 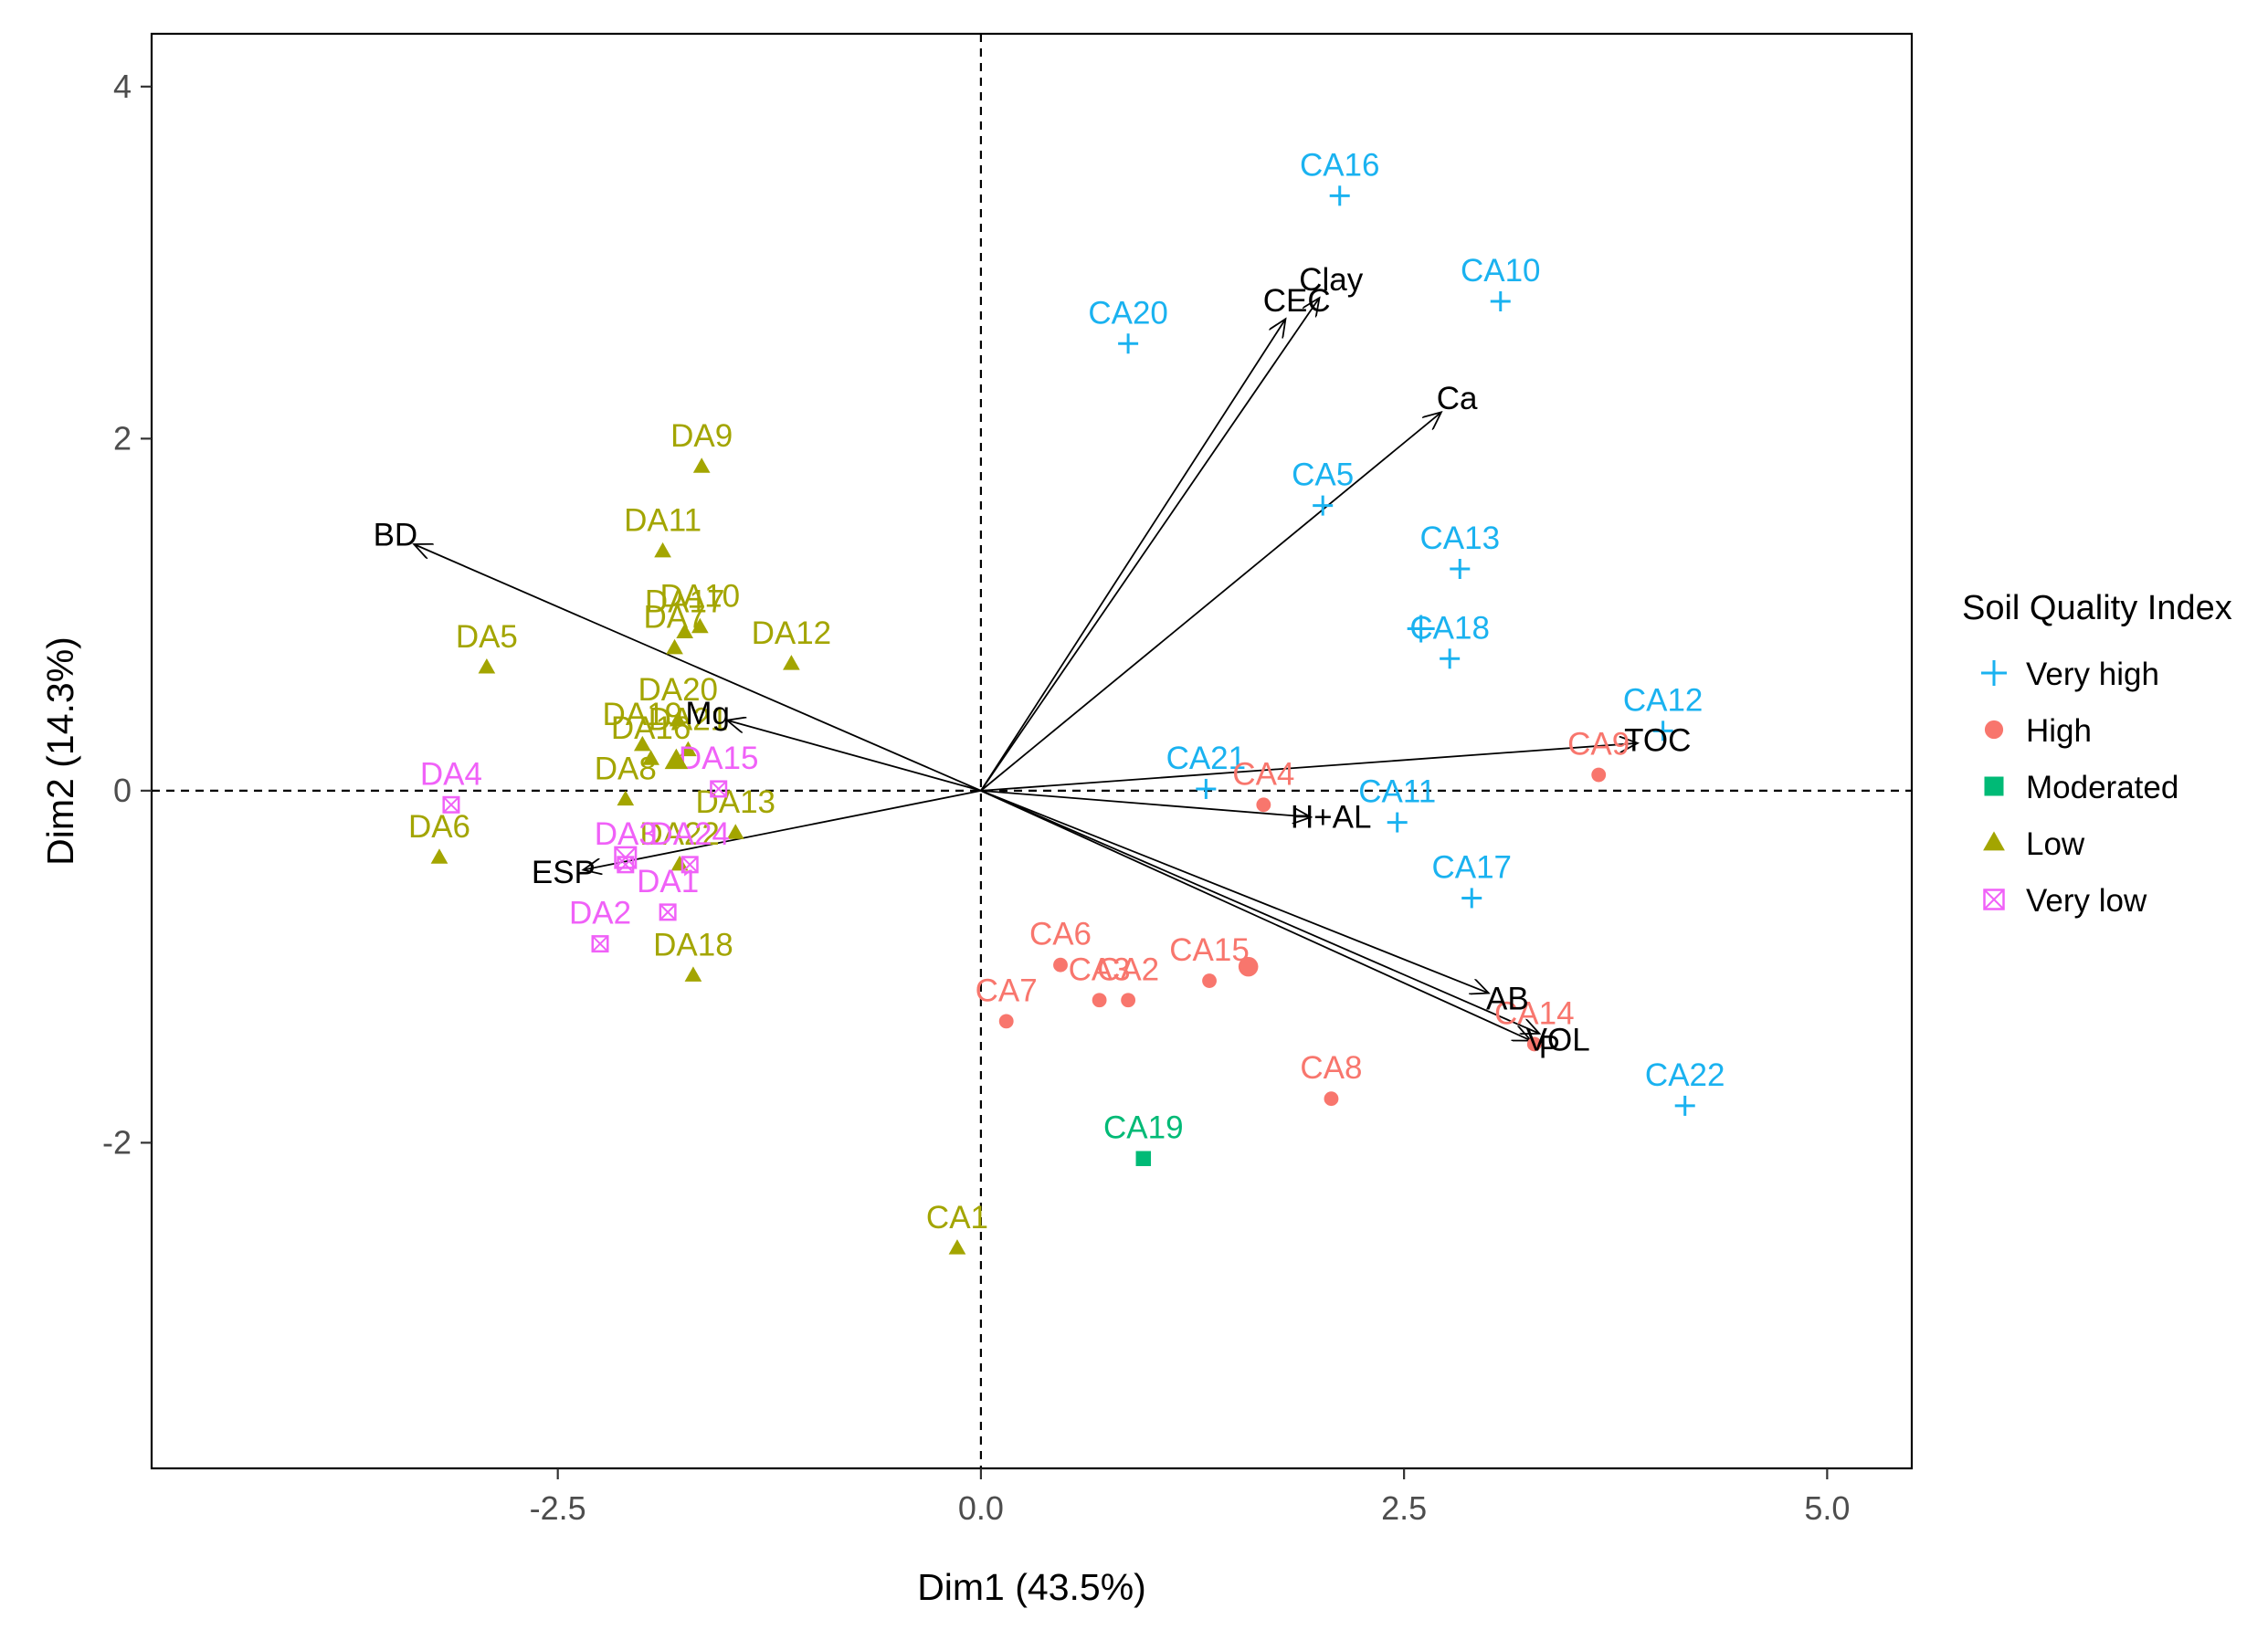 What do you see at coordinates (1128, 343) in the screenshot?
I see `point-marker-ca20` at bounding box center [1128, 343].